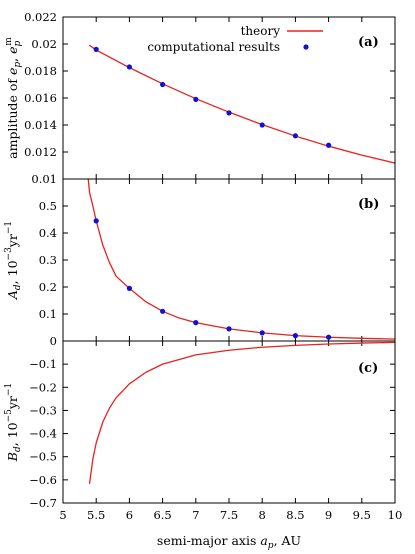  Describe the element at coordinates (229, 542) in the screenshot. I see `x-axis-label: semi-major axis ap, AU` at that location.